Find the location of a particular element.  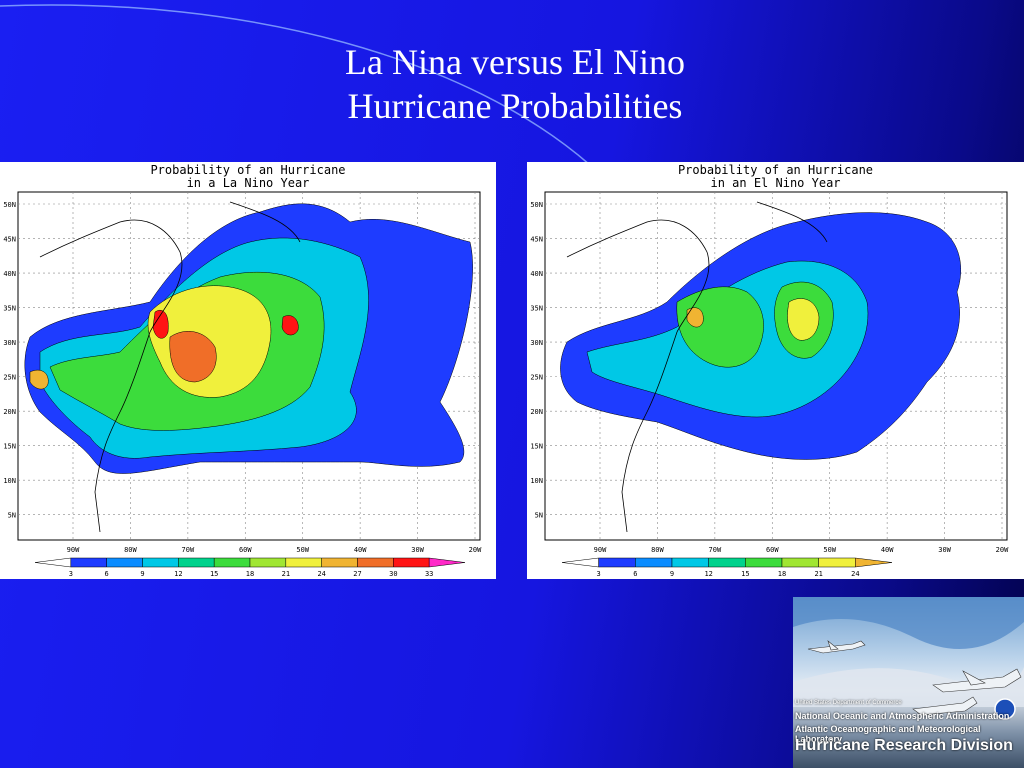

aircraft-icon is located at coordinates (914, 678).